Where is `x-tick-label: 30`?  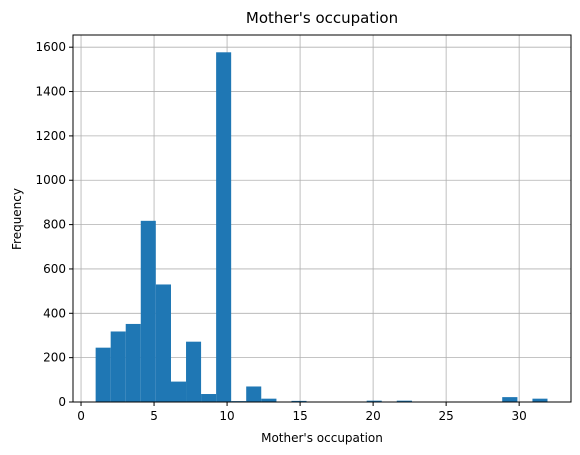 x-tick-label: 30 is located at coordinates (519, 416).